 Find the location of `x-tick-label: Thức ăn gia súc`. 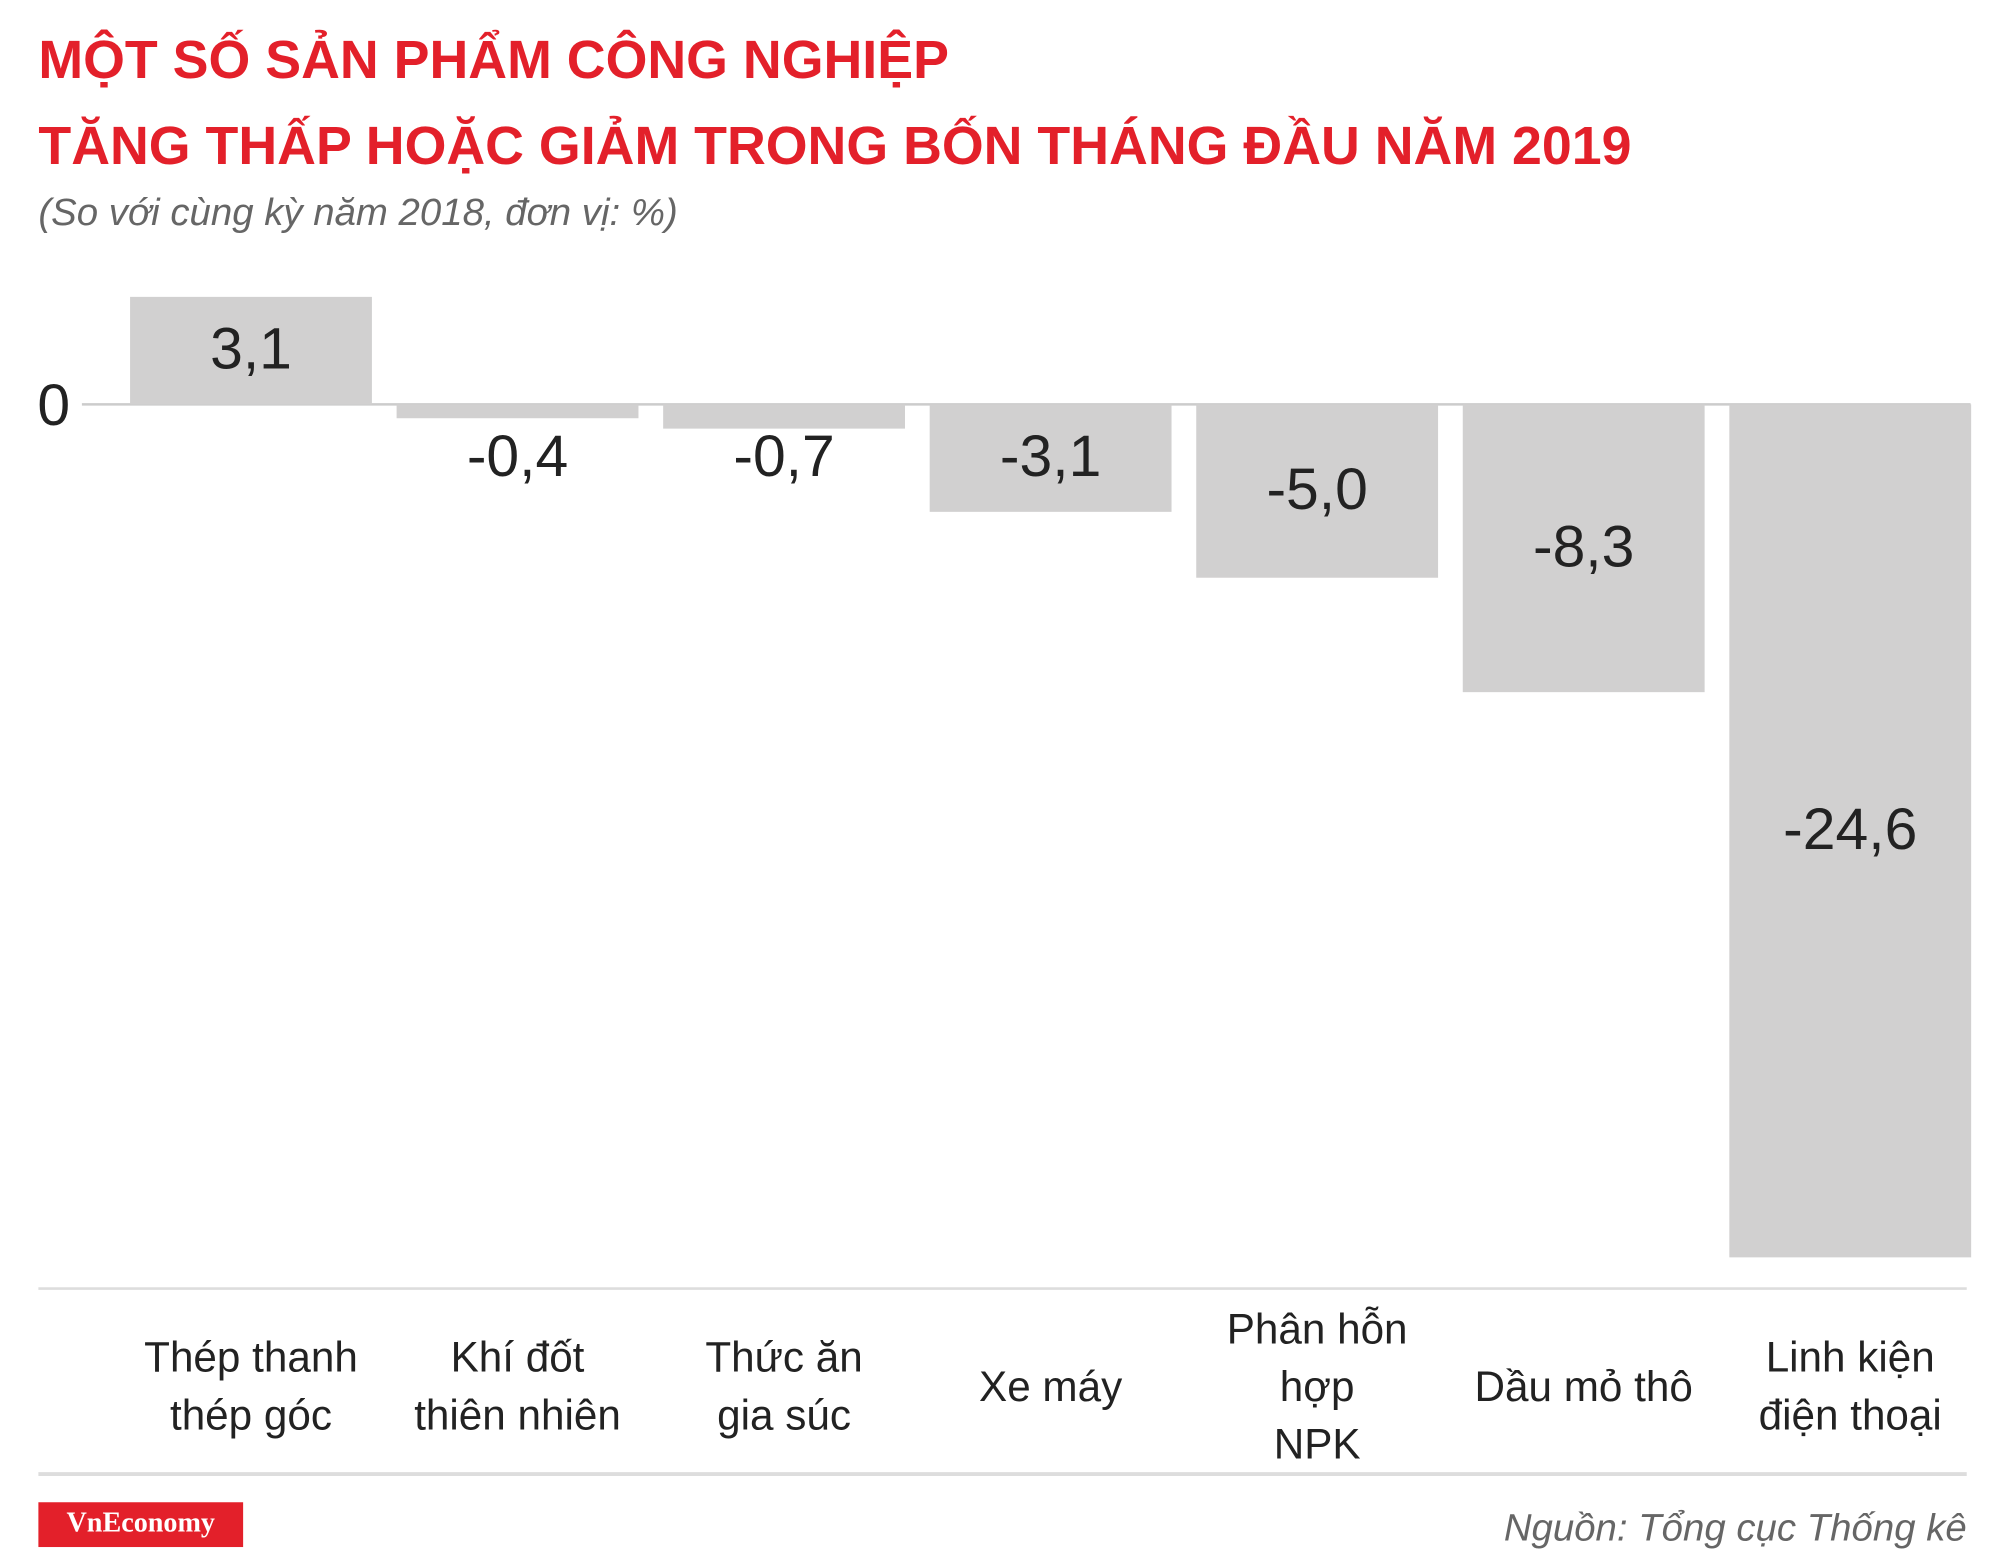

x-tick-label: Thức ăn gia súc is located at coordinates (784, 1386).